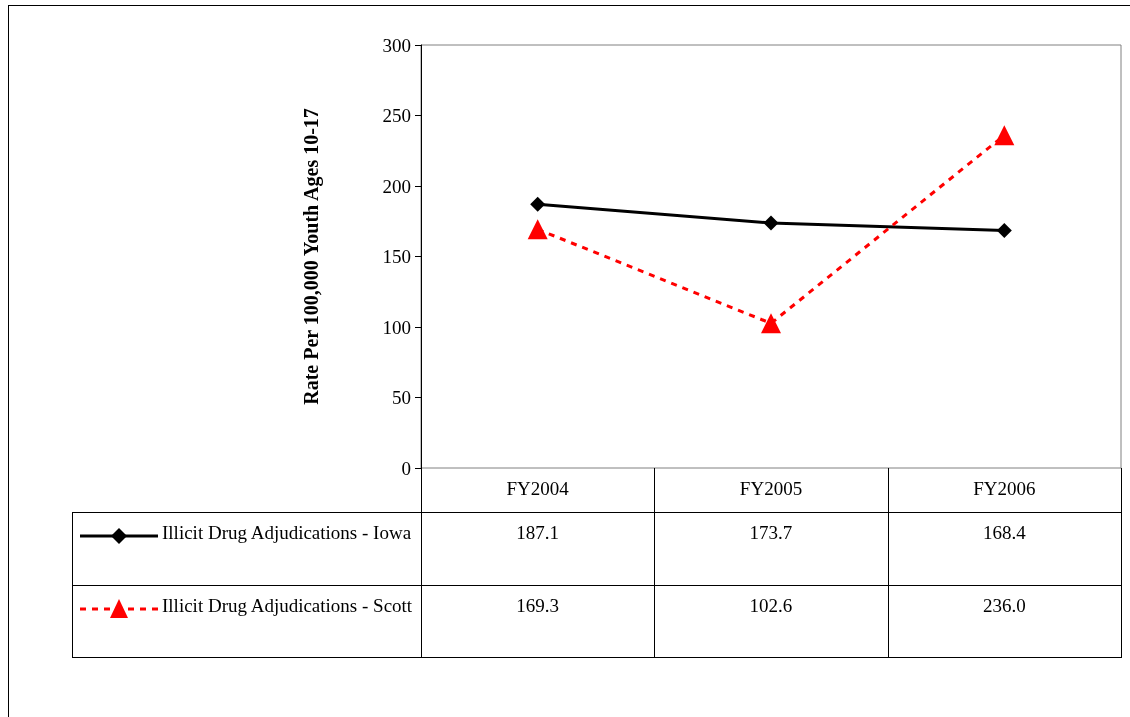 This screenshot has width=1130, height=717. Describe the element at coordinates (288, 606) in the screenshot. I see `legend-label: Illicit Drug Adjudications - Scott` at that location.